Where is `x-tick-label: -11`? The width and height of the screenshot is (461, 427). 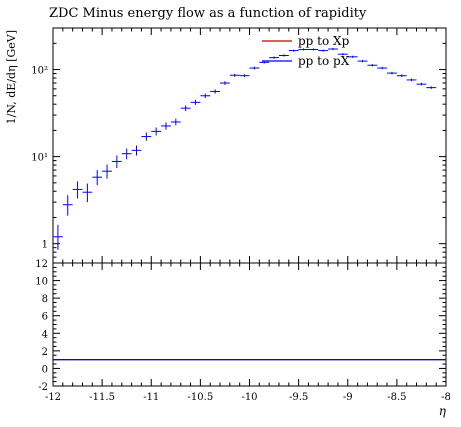
x-tick-label: -11 is located at coordinates (151, 397).